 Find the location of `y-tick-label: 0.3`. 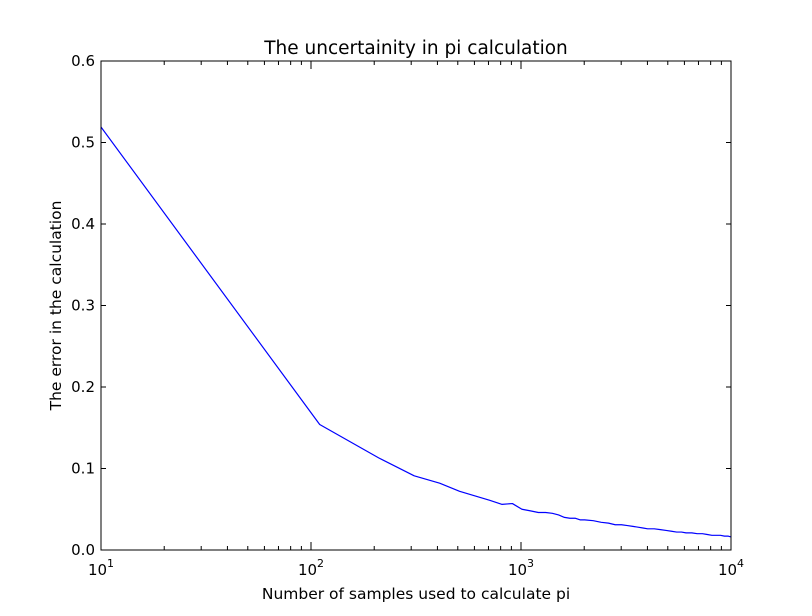

y-tick-label: 0.3 is located at coordinates (83, 306).